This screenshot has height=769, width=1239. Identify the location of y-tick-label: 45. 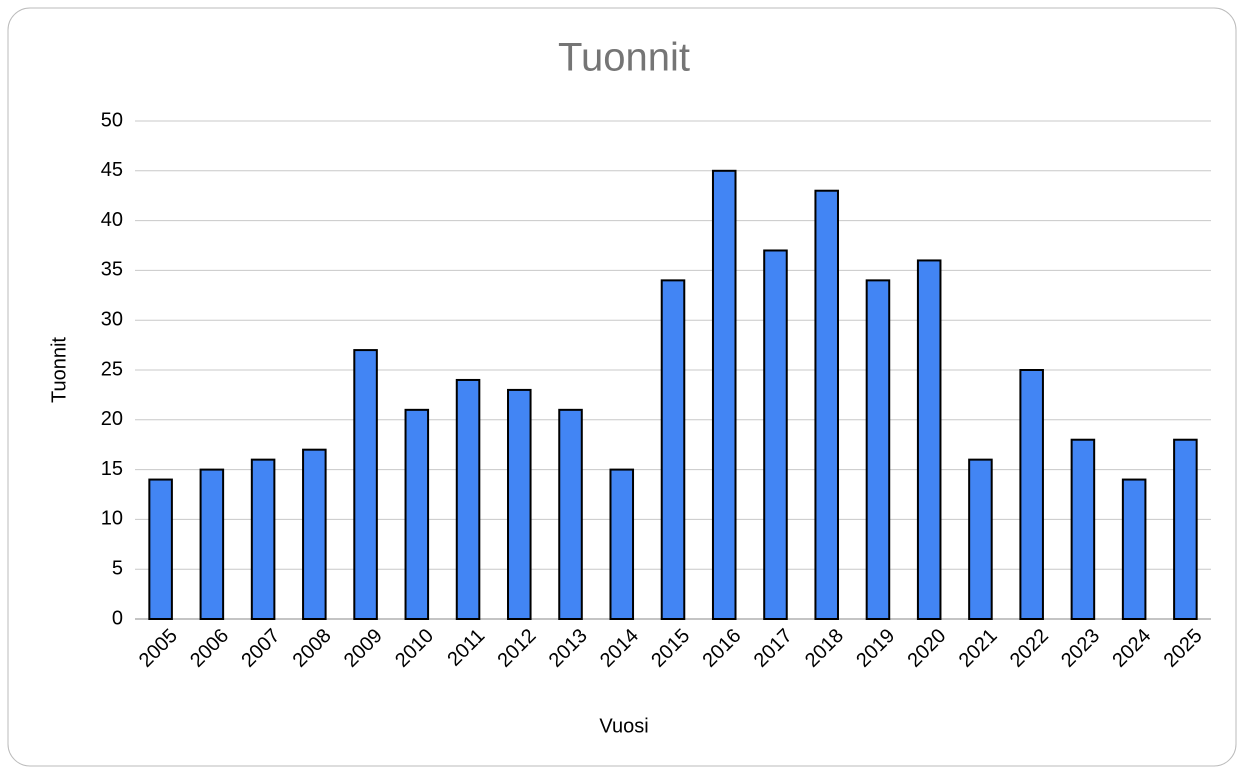
(112, 170).